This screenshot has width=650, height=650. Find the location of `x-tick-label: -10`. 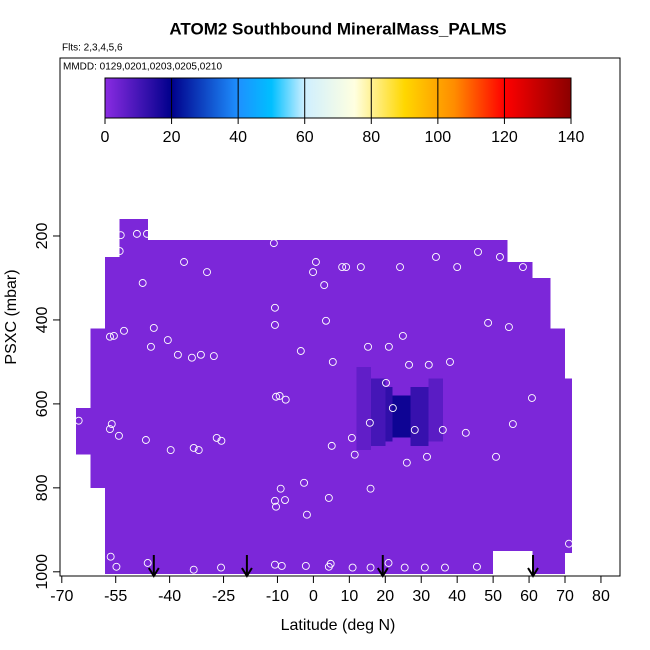

x-tick-label: -10 is located at coordinates (277, 596).